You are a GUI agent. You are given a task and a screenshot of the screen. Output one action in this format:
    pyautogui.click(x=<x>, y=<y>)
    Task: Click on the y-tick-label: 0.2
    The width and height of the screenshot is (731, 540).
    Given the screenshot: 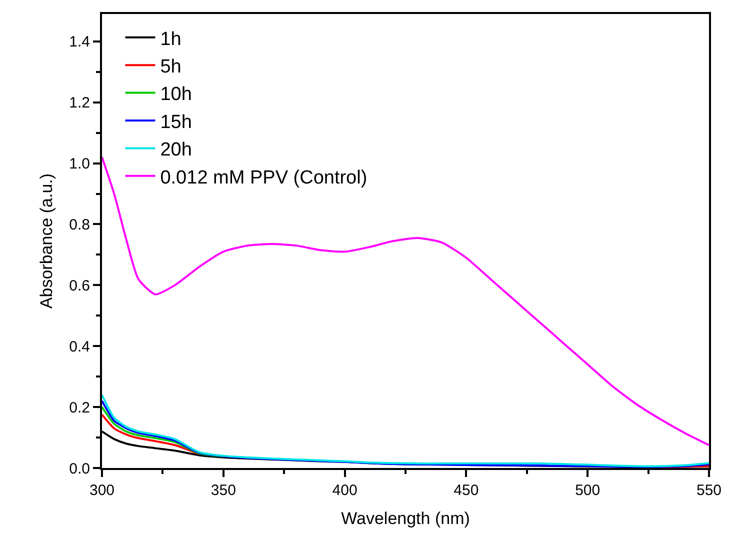 What is the action you would take?
    pyautogui.click(x=79, y=407)
    